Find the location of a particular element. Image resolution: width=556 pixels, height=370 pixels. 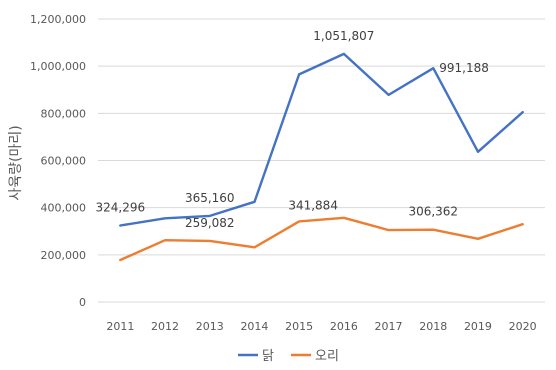

x-axis-ticks: 2011 2012 2013 2014 2015 2016 2017 2018 2019 2020 is located at coordinates (321, 326).